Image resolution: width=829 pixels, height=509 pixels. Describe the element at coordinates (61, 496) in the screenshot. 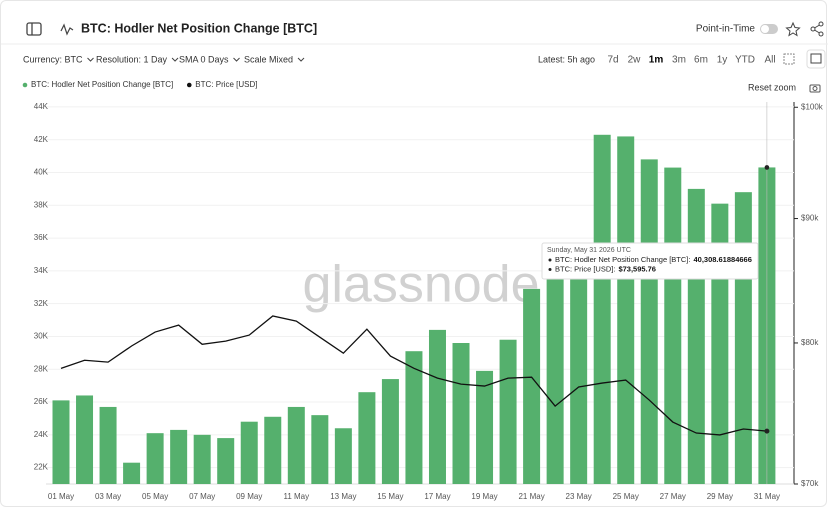

I see `x-tick-label: 01 May` at that location.